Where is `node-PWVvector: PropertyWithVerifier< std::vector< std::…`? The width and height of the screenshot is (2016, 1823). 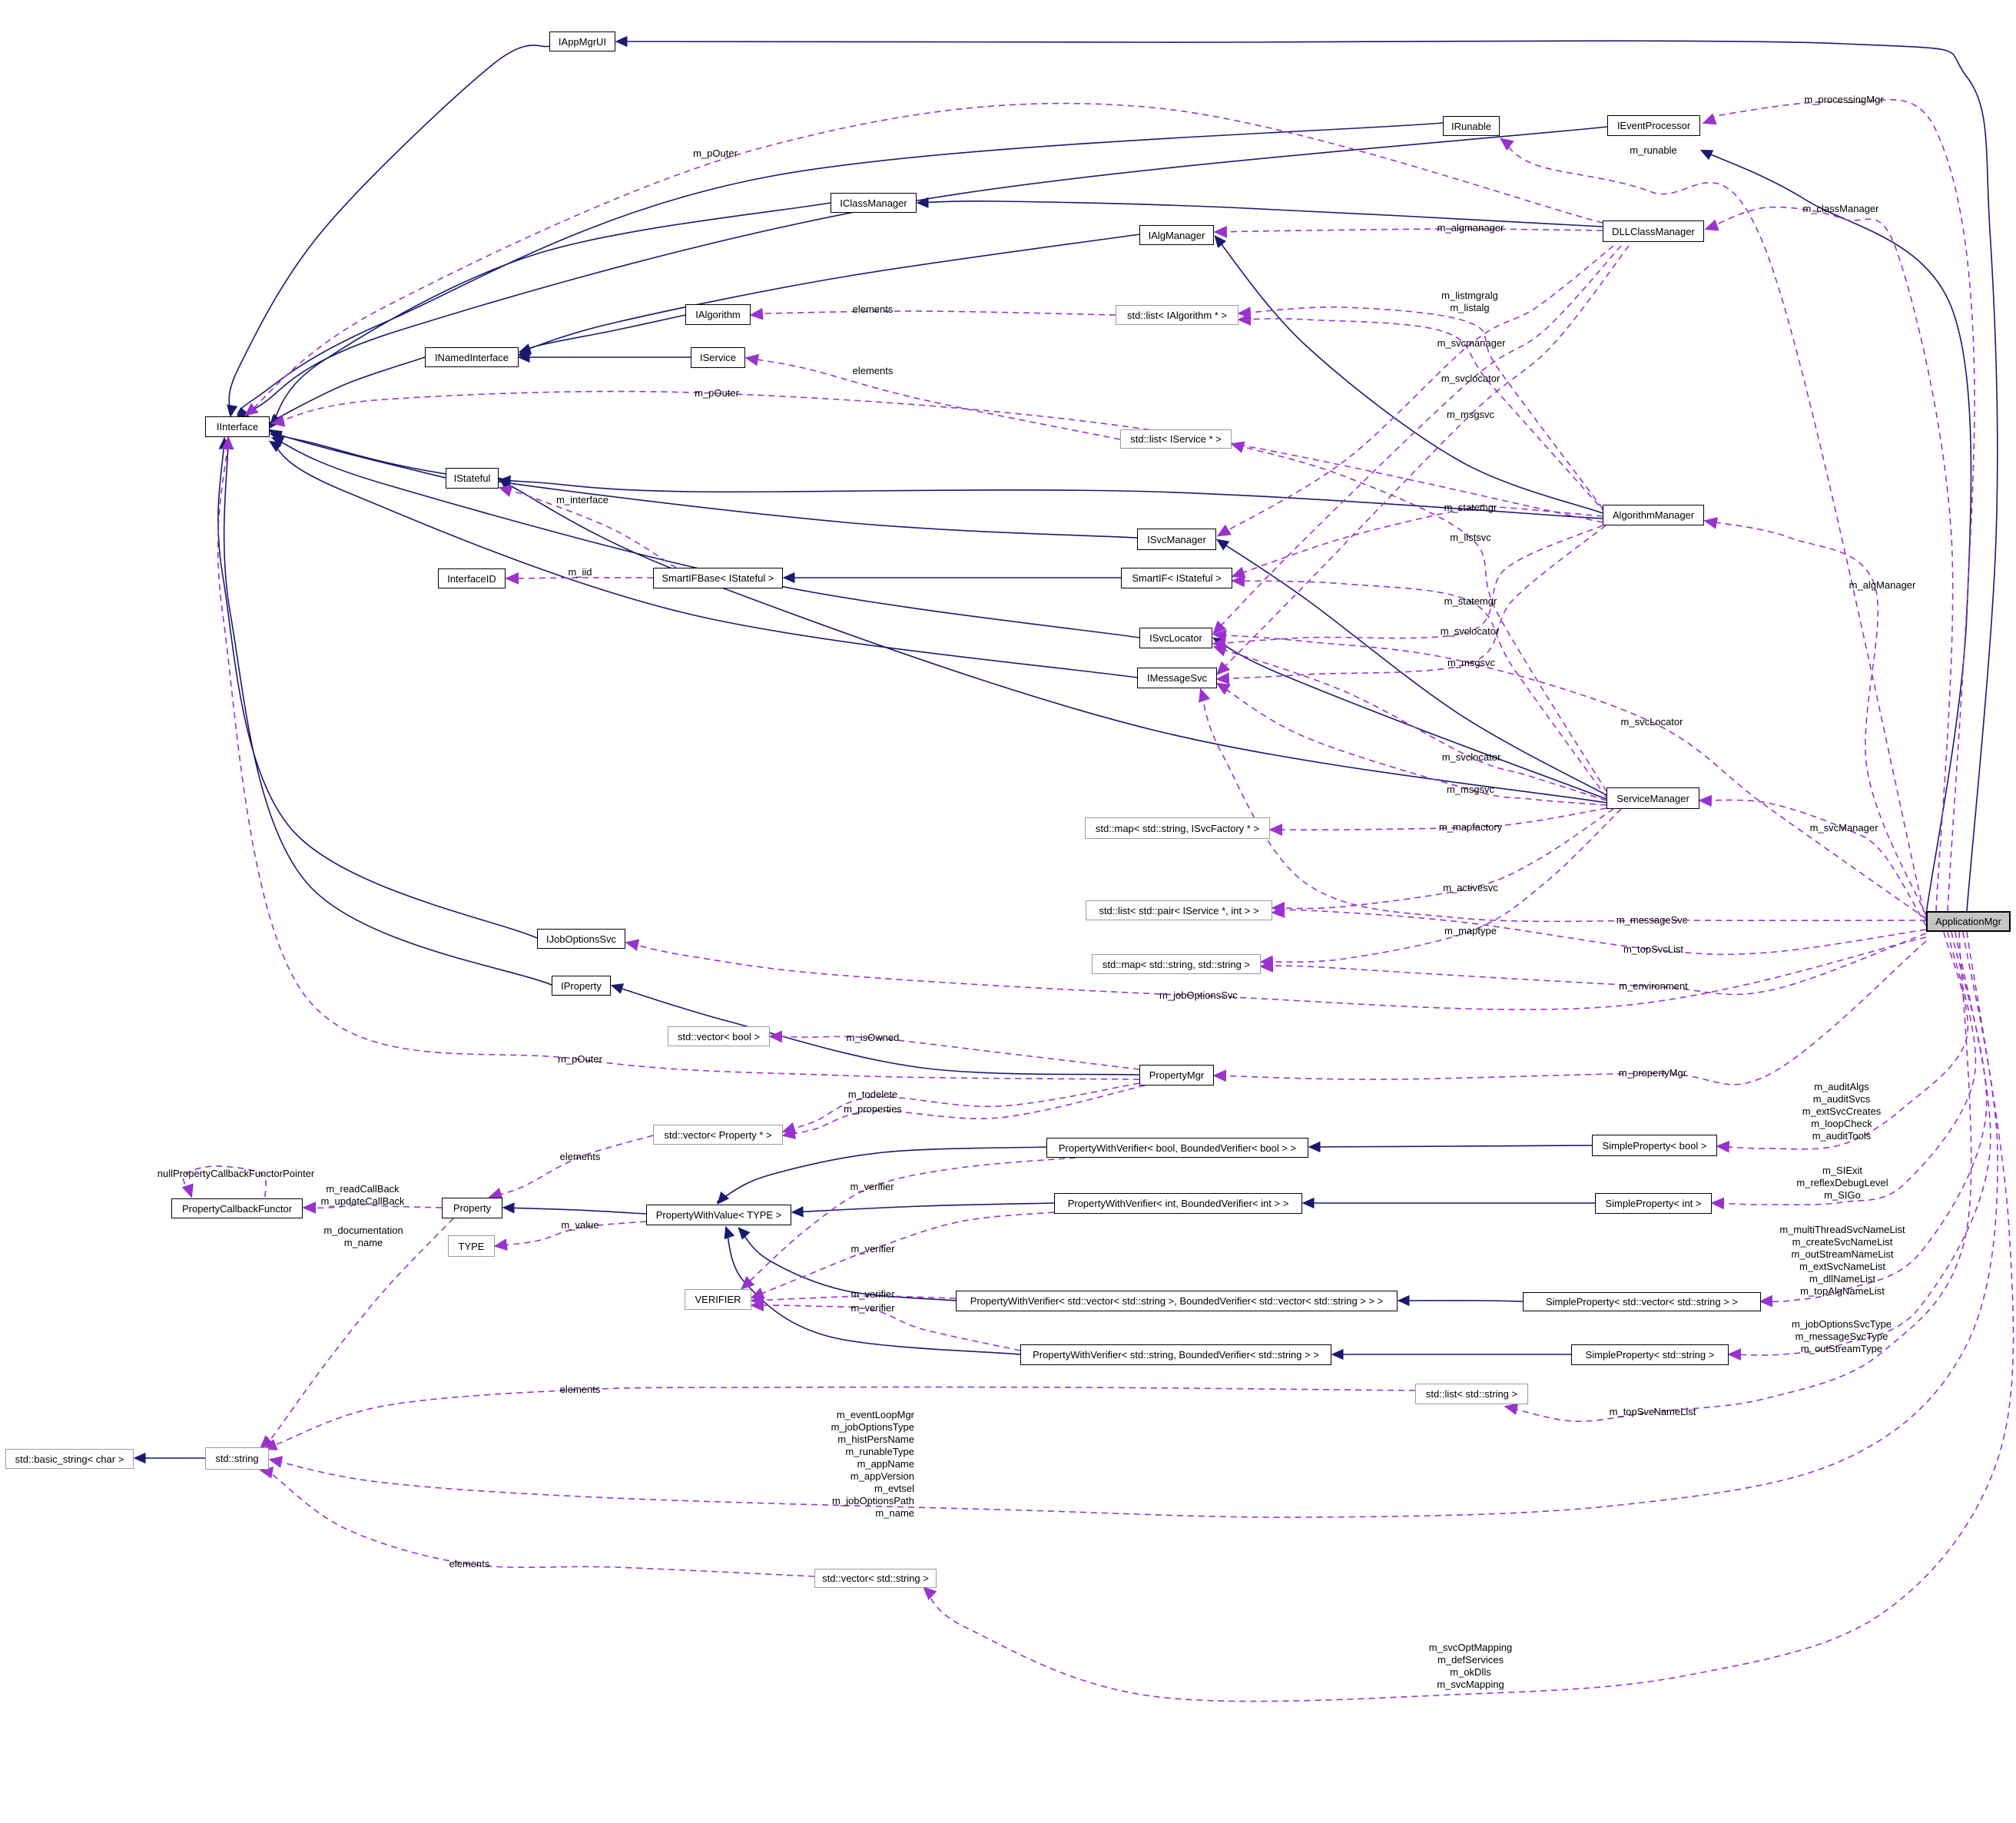 node-PWVvector: PropertyWithVerifier< std::vector< std::… is located at coordinates (1177, 1301).